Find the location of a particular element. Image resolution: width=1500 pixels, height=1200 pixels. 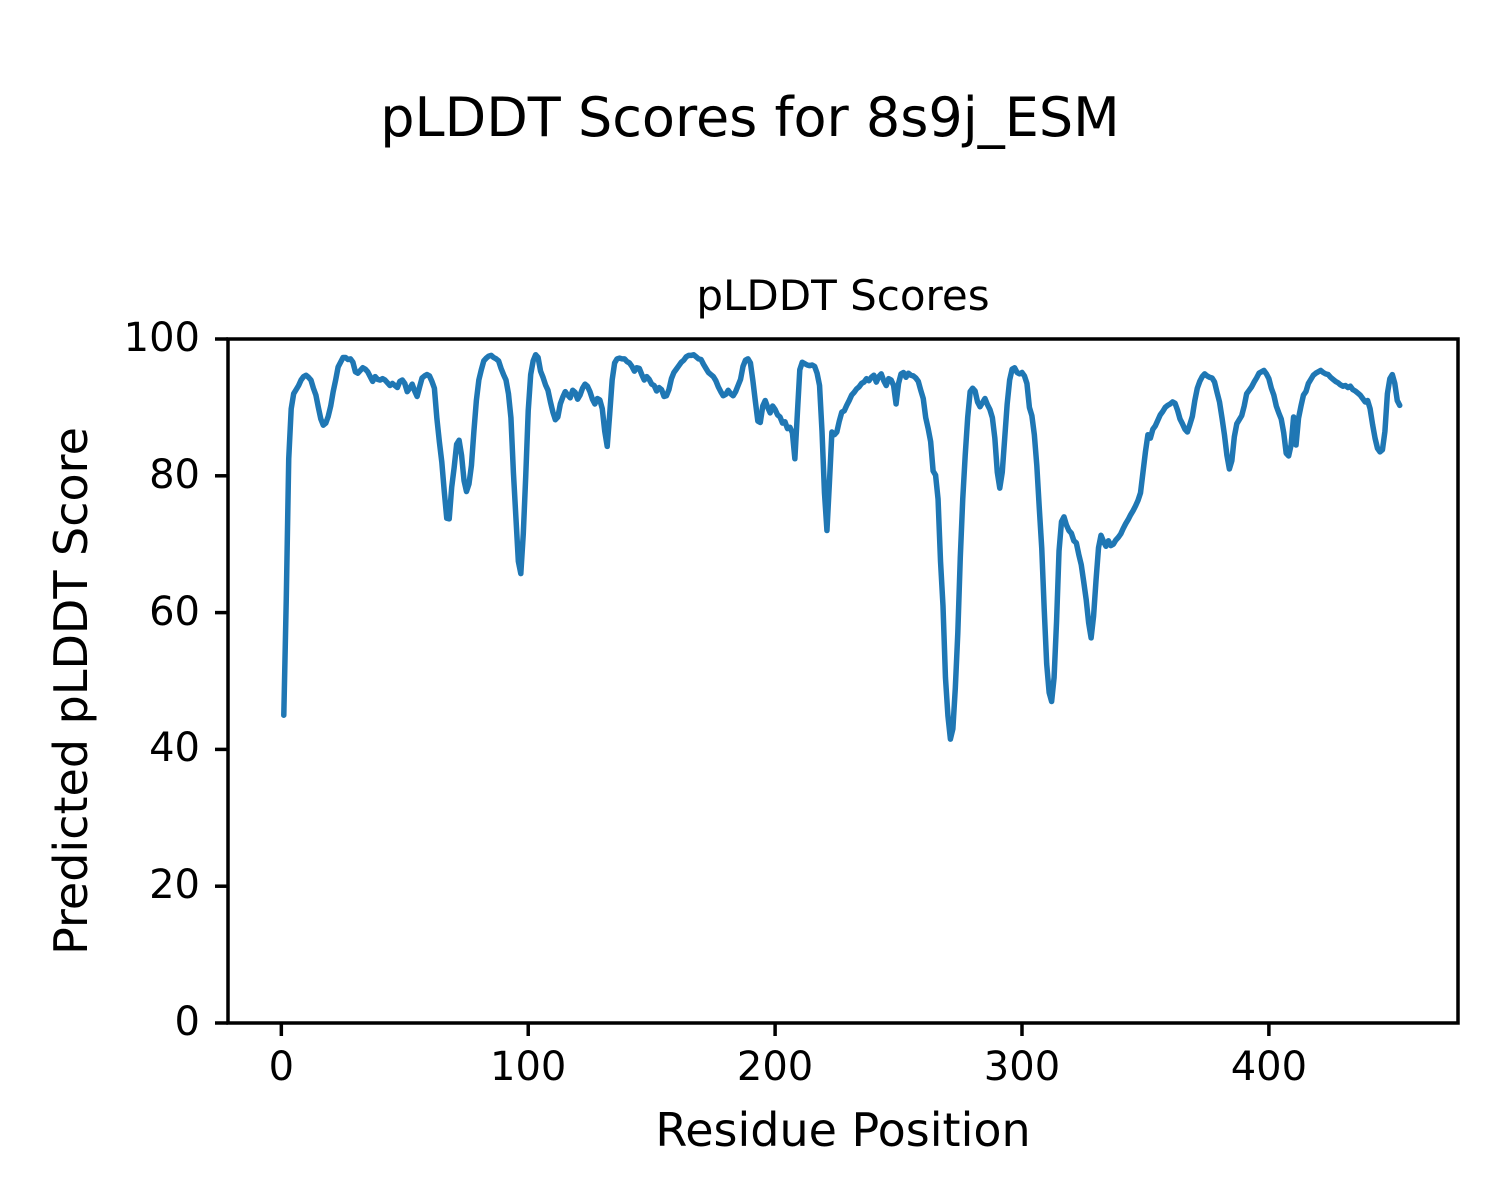

y-tick-label: 80 is located at coordinates (174, 474).